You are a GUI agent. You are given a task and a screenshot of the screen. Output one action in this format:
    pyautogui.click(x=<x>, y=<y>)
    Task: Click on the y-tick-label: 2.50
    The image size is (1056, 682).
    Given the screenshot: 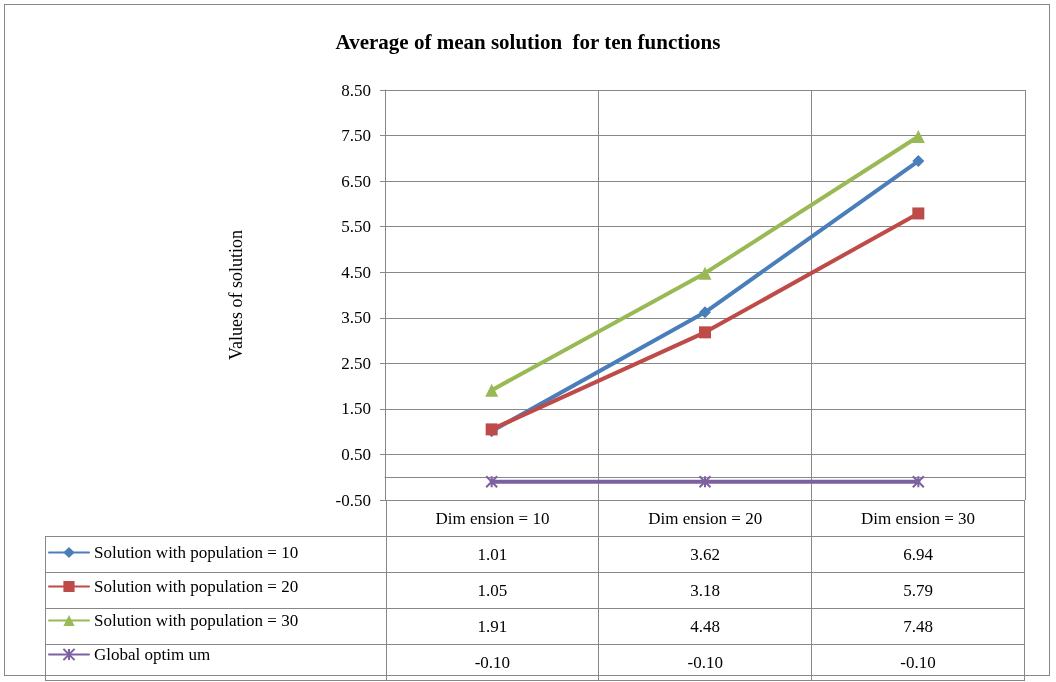 What is the action you would take?
    pyautogui.click(x=356, y=363)
    